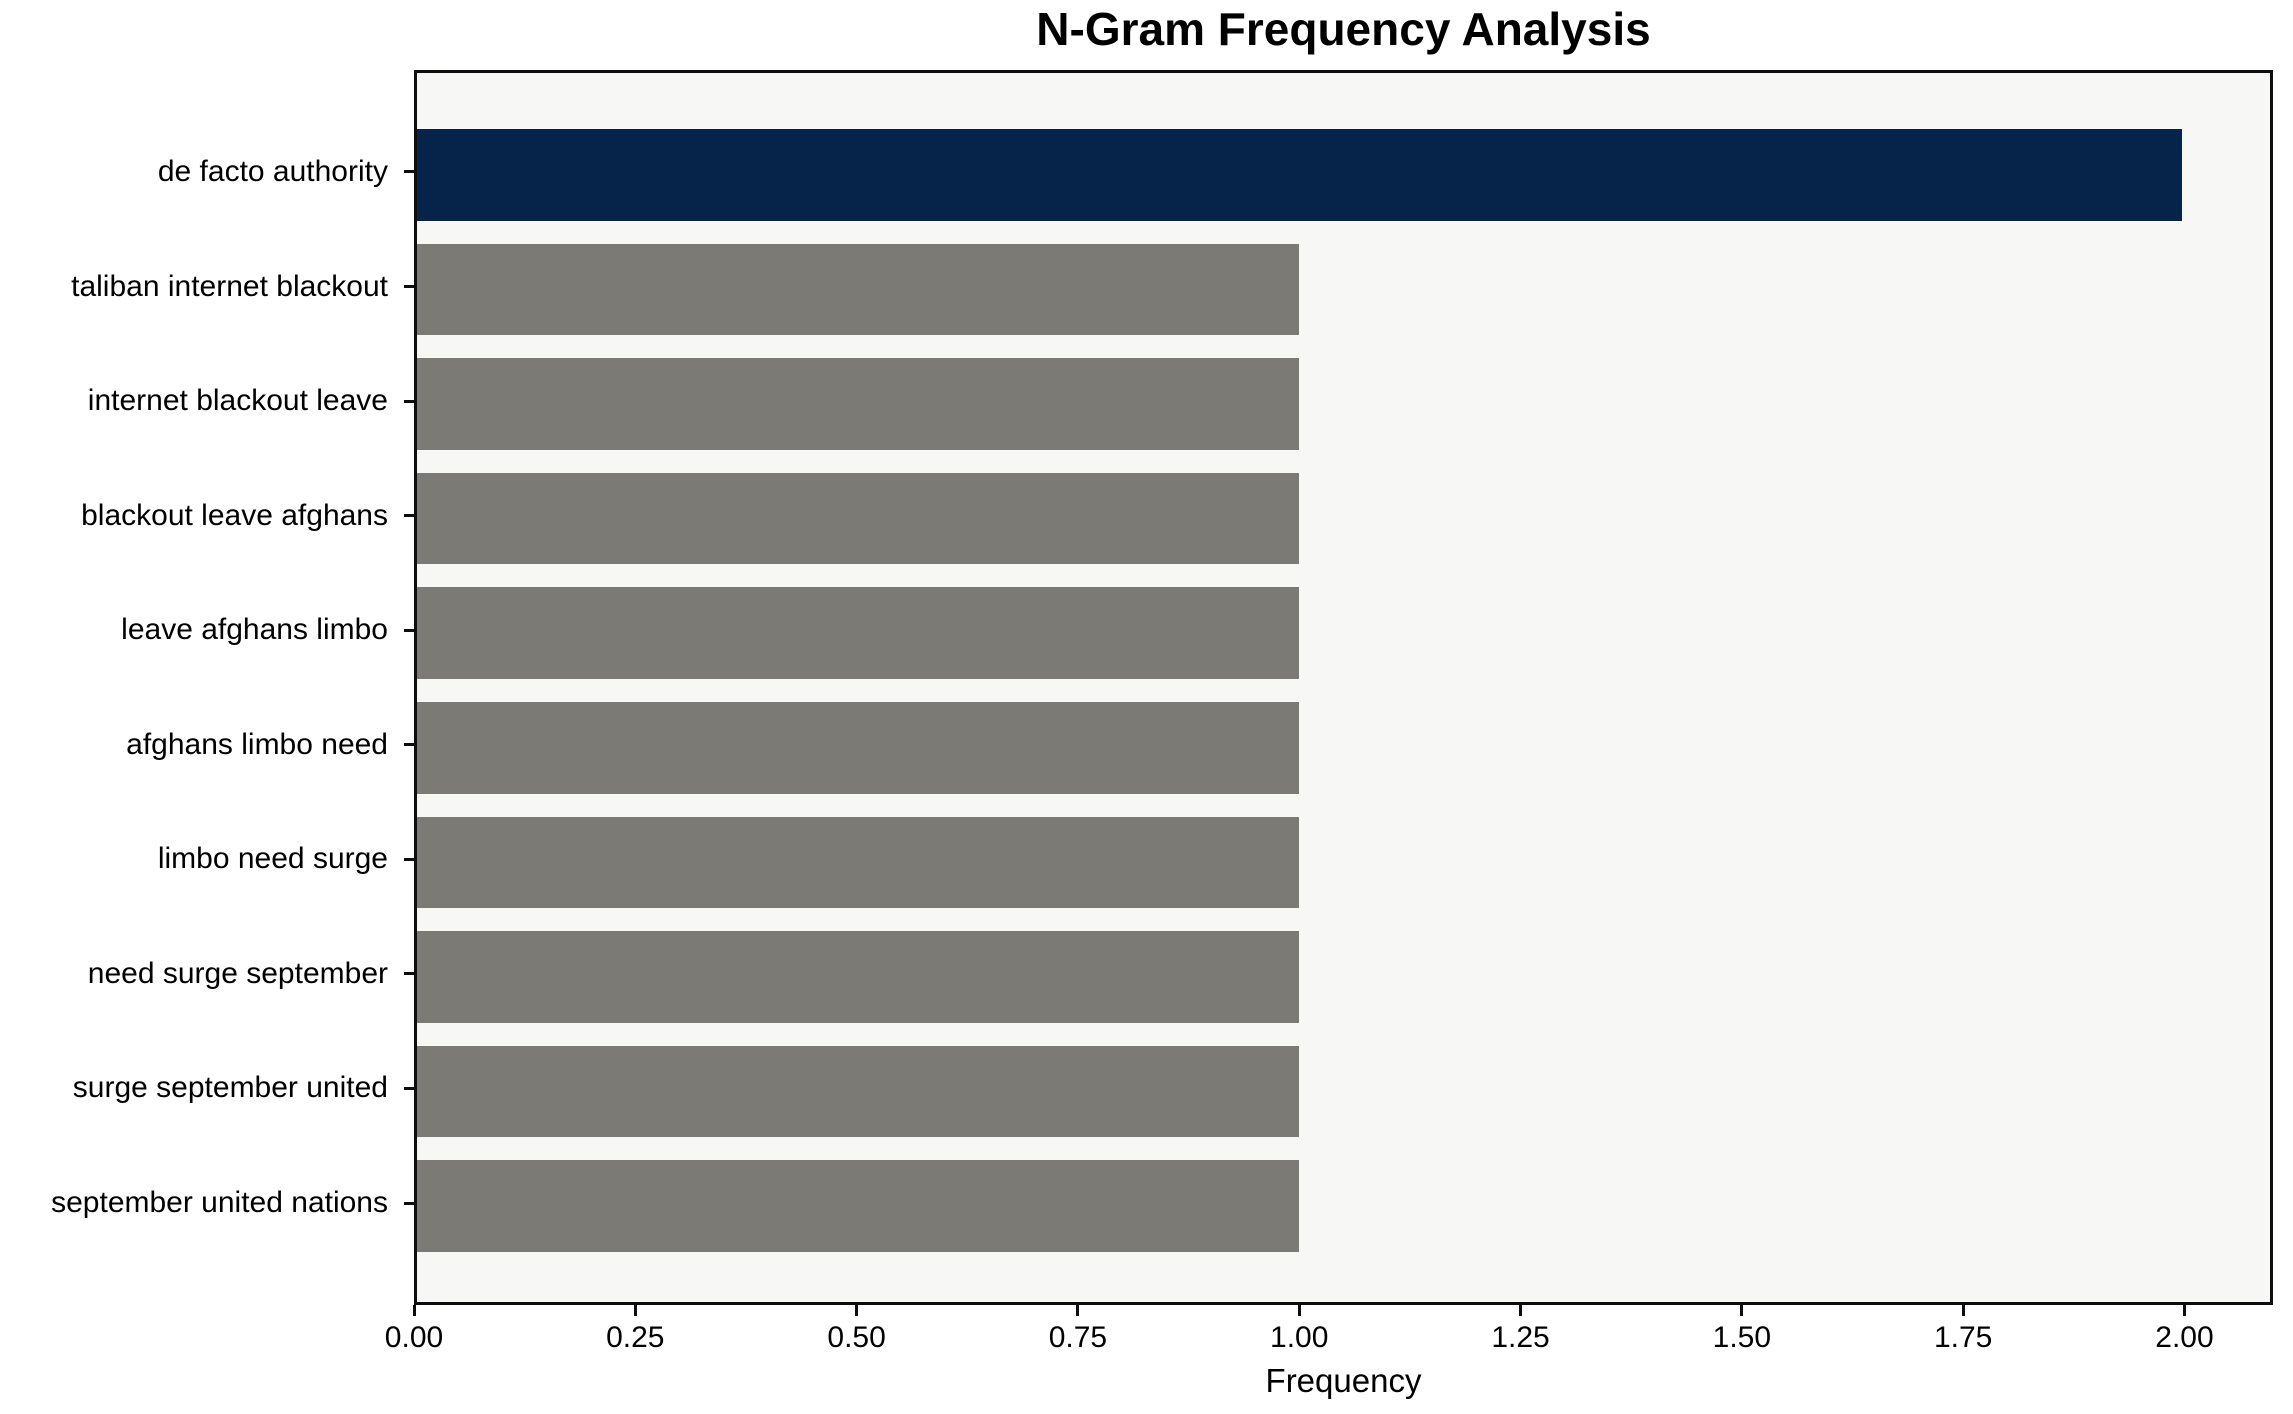  I want to click on x-tick-label: 0.00, so click(414, 1337).